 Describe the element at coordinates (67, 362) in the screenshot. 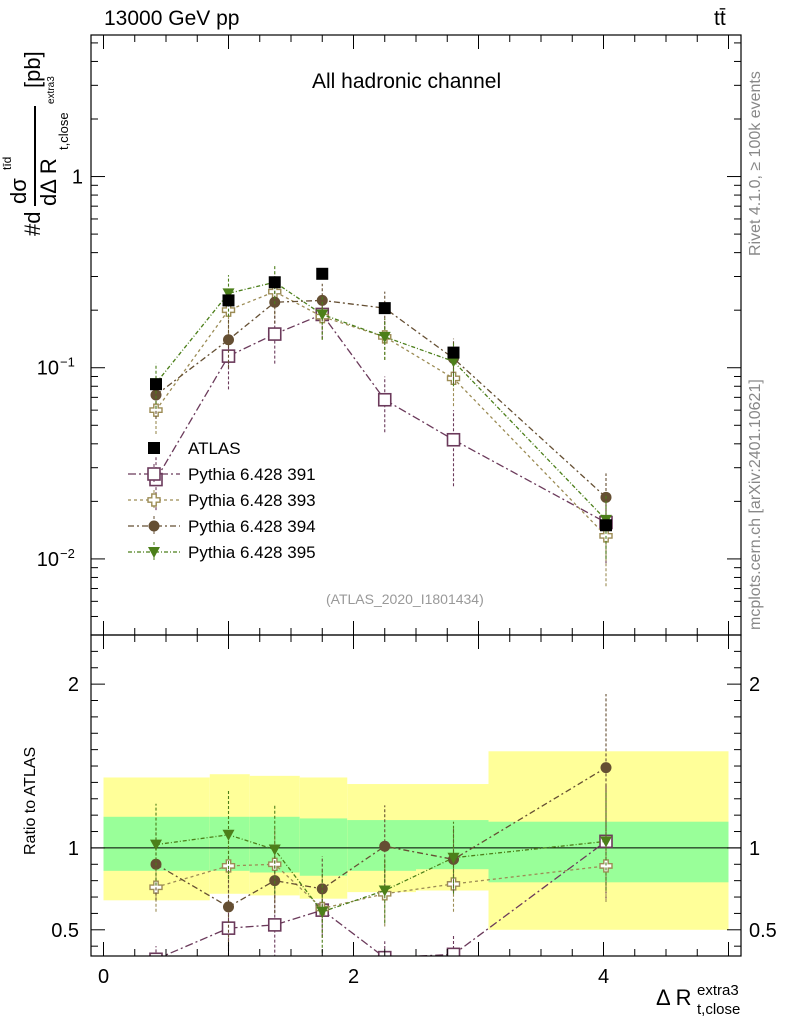

I see `main-y-tick-exponent: −1` at that location.